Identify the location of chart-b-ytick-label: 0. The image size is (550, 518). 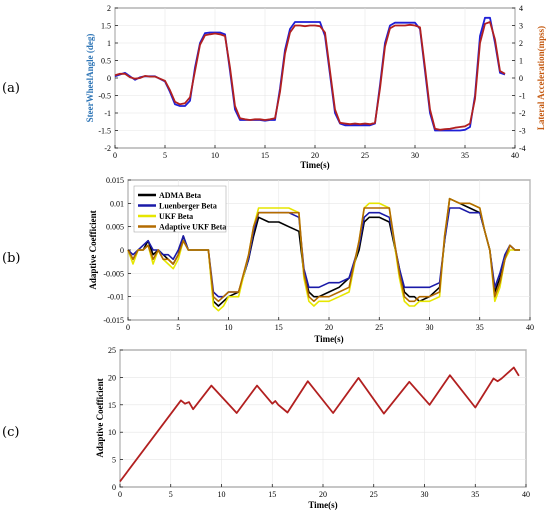
(122, 250).